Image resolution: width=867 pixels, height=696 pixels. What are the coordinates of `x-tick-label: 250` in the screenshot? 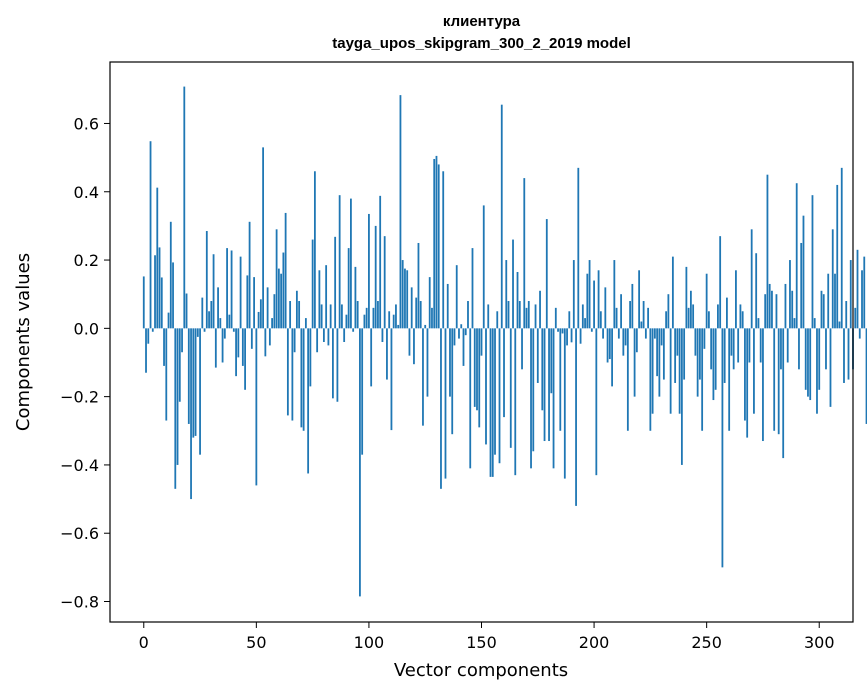 It's located at (706, 642).